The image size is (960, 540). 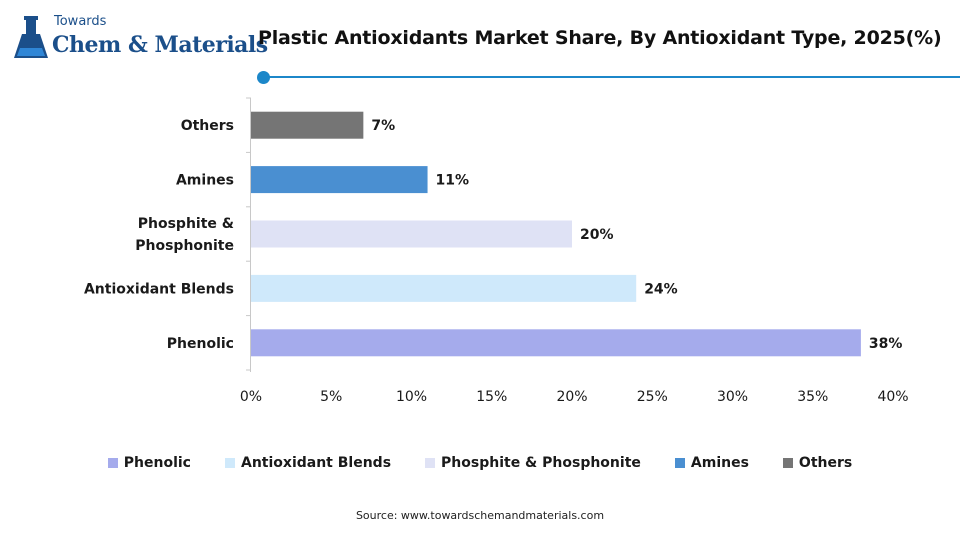 I want to click on x-tick-label: 30%, so click(x=732, y=397).